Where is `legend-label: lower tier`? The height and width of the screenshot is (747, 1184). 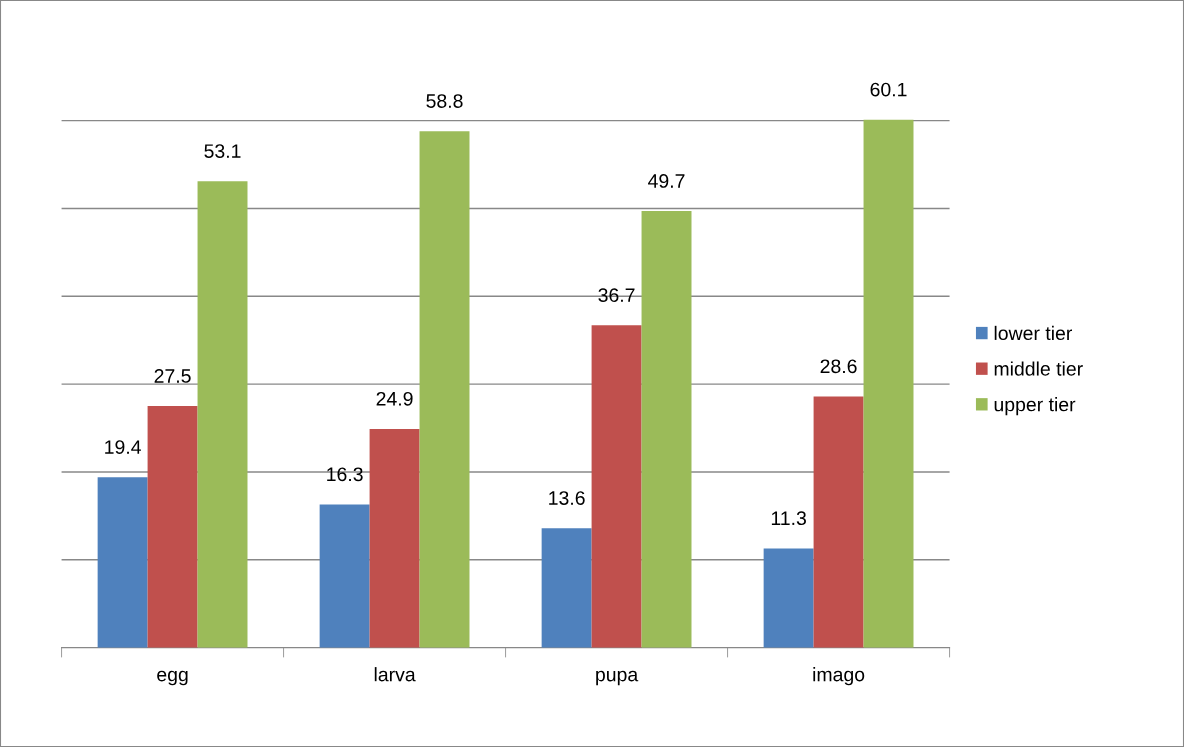
legend-label: lower tier is located at coordinates (1033, 333).